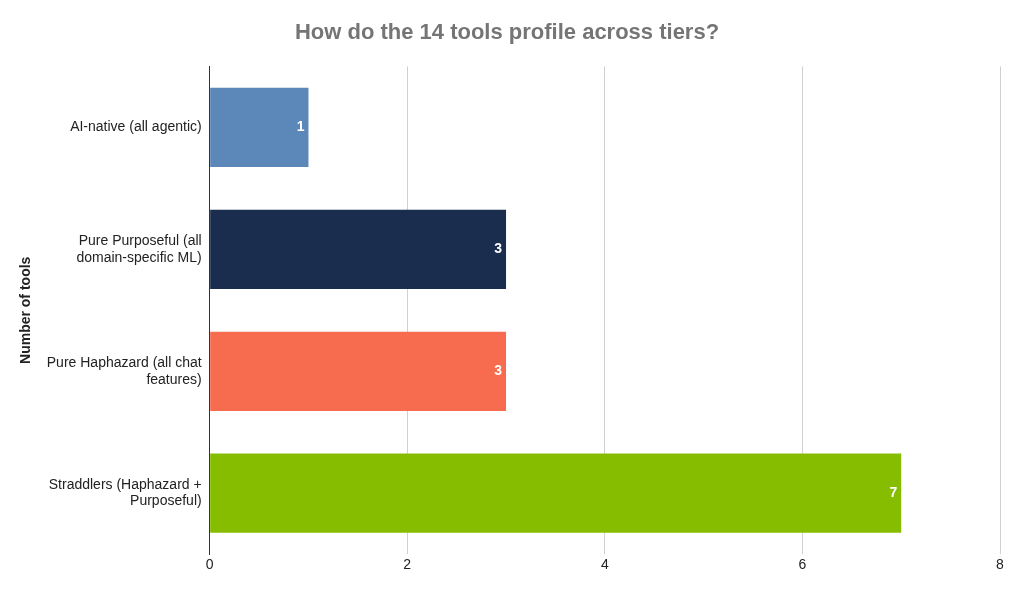 The image size is (1014, 597). I want to click on x-tick-label: 0, so click(209, 564).